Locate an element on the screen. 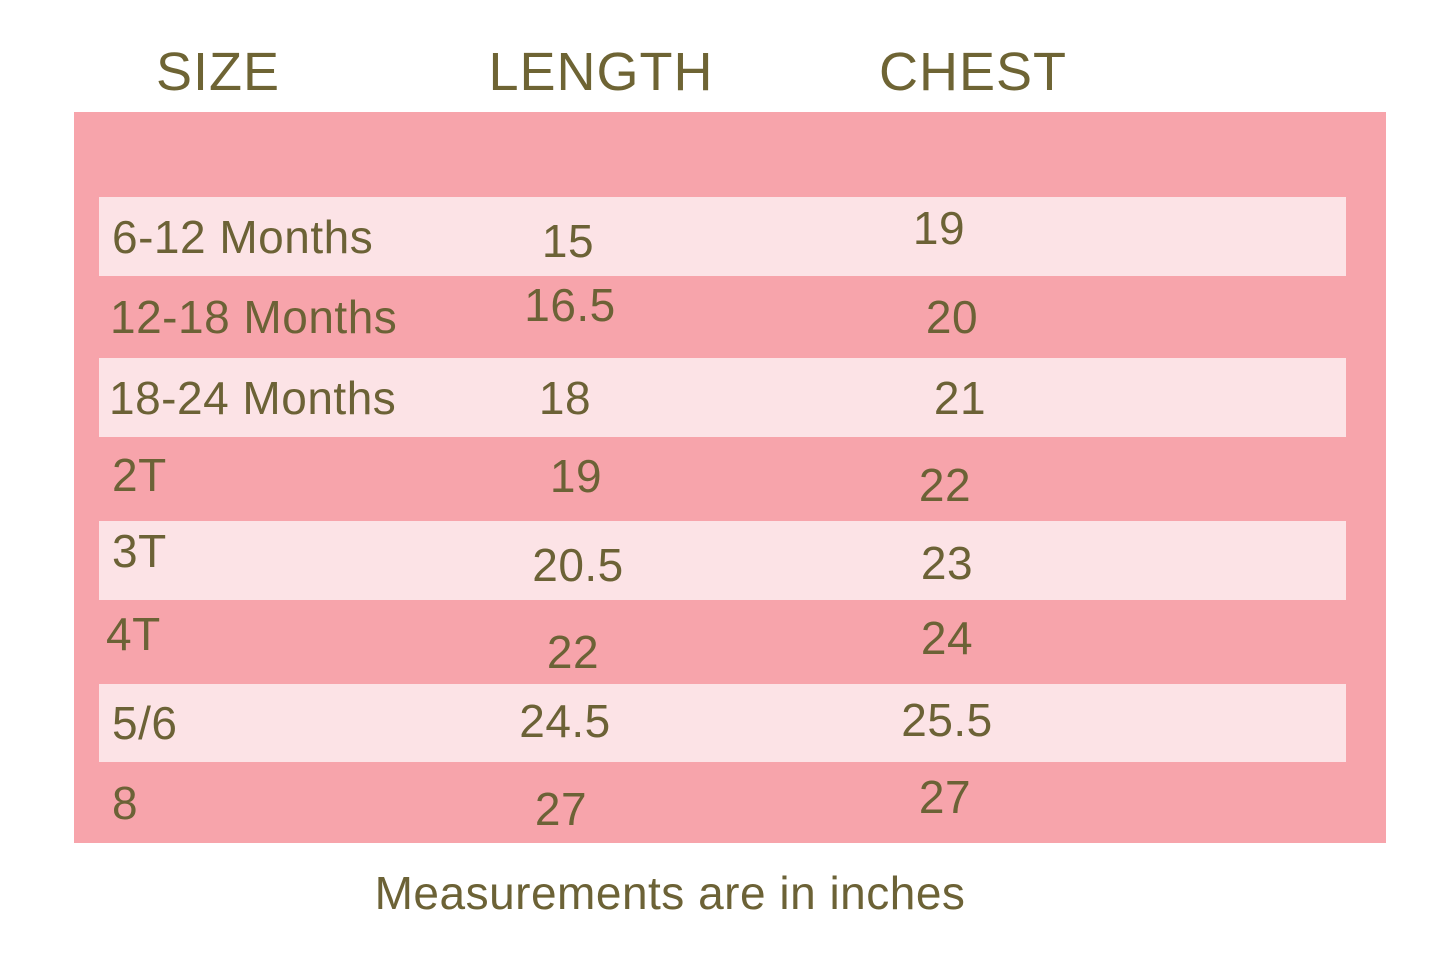 This screenshot has height=969, width=1445. cell-length: 19 is located at coordinates (576, 476).